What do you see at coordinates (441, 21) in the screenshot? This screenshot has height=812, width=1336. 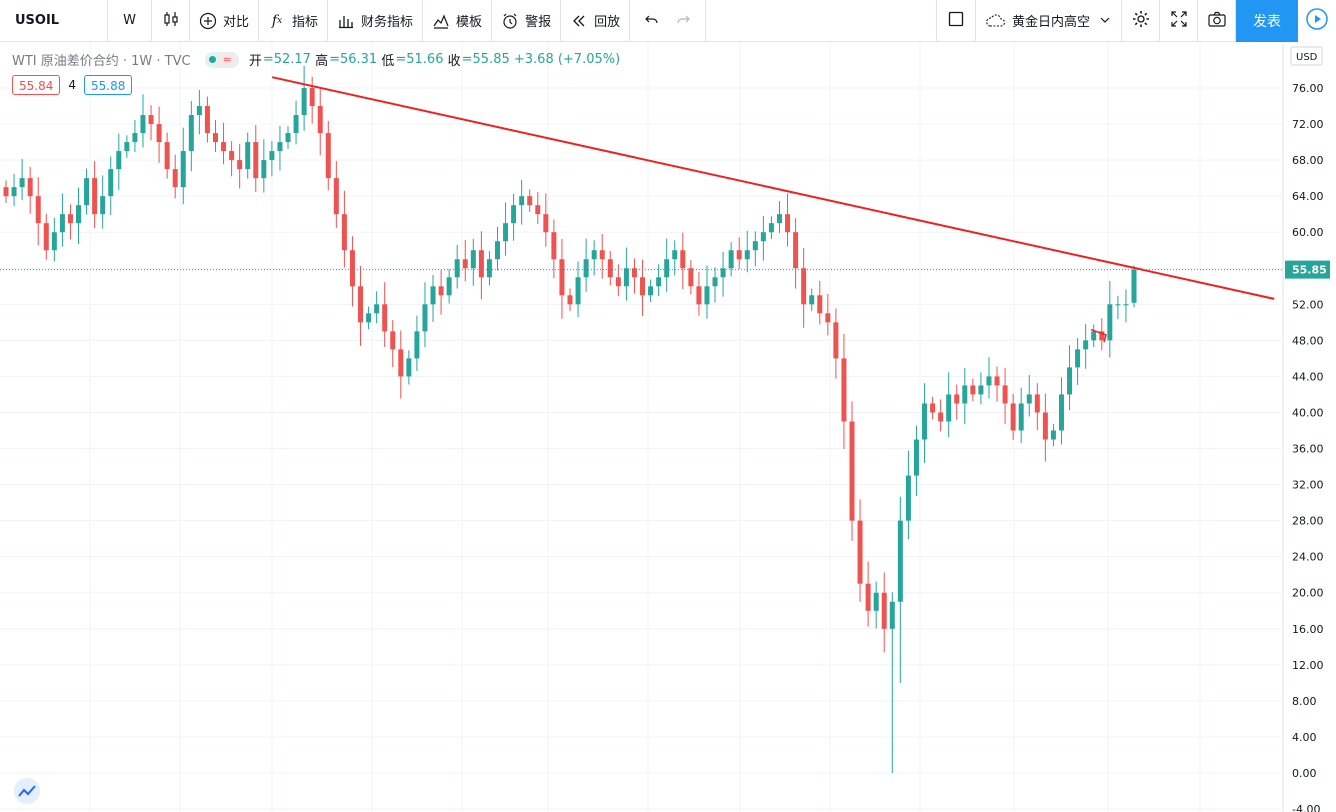 I see `templates-icon` at bounding box center [441, 21].